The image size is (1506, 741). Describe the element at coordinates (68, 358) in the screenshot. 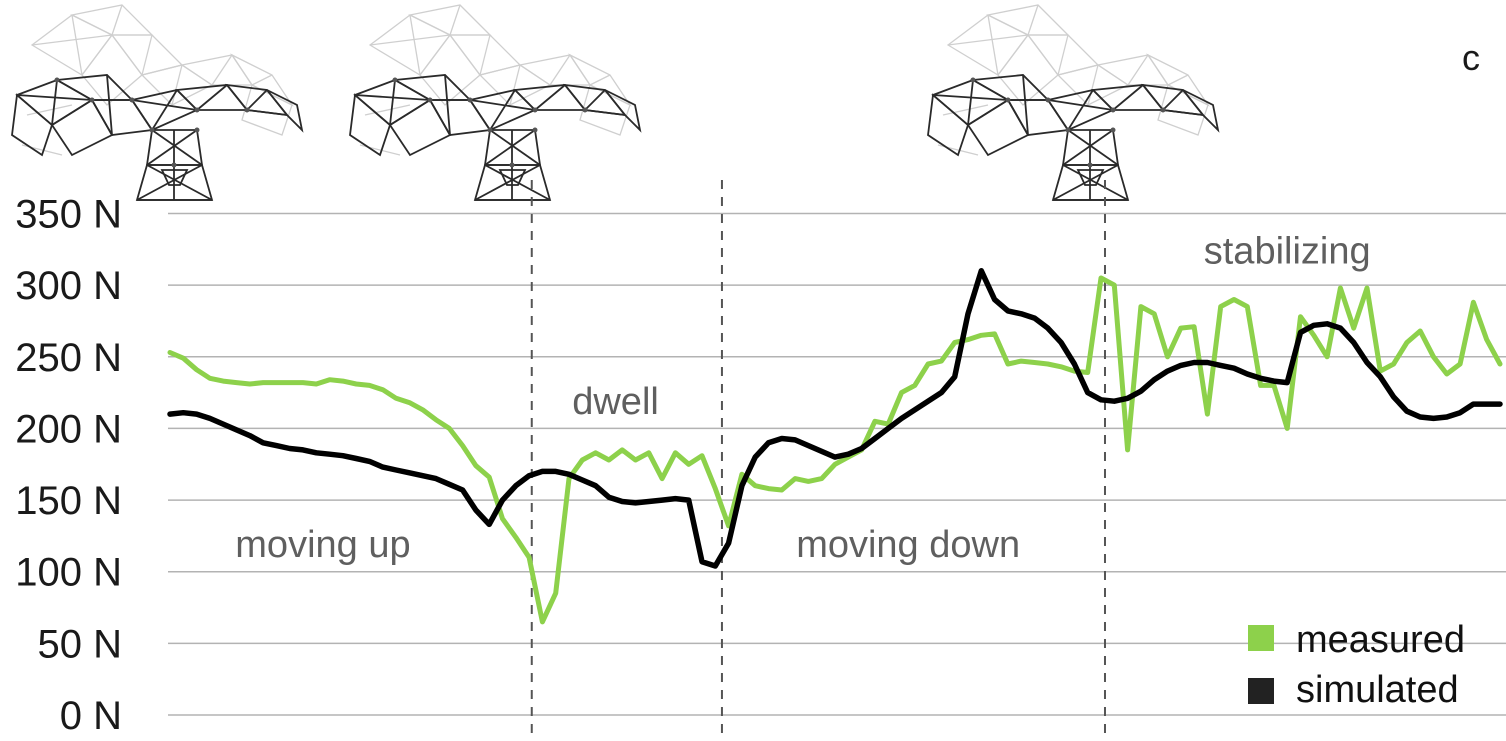

I see `y-tick-label: 250 N` at that location.